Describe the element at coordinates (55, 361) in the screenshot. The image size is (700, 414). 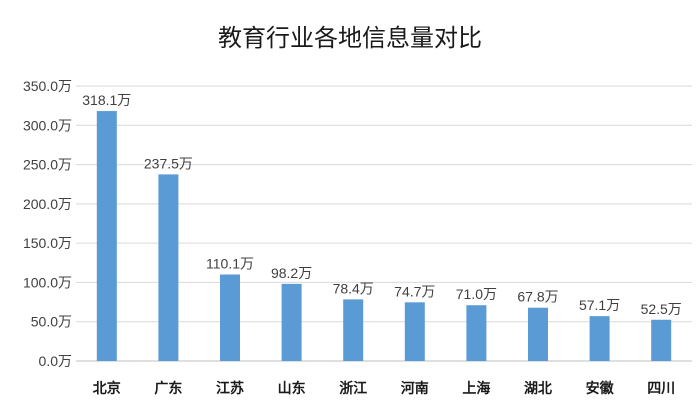
I see `y-tick-label: 0.0万` at that location.